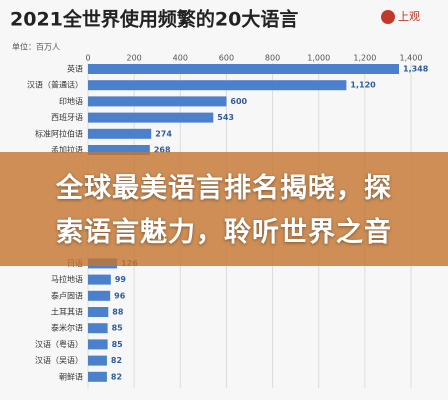 The width and height of the screenshot is (448, 400). I want to click on x-tick-label: 800, so click(272, 58).